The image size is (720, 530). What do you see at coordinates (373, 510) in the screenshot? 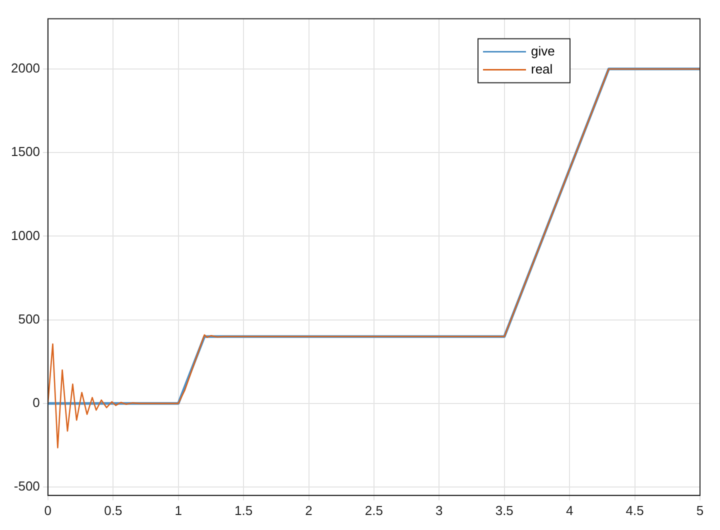
I see `x-tick-label: 2.5` at bounding box center [373, 510].